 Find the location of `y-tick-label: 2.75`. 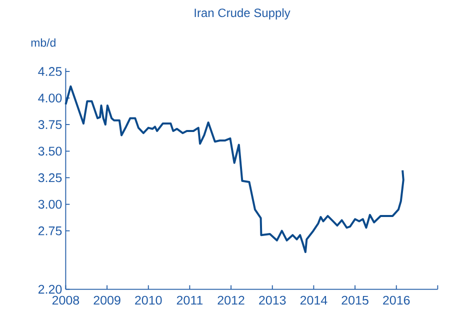

y-tick-label: 2.75 is located at coordinates (50, 231).